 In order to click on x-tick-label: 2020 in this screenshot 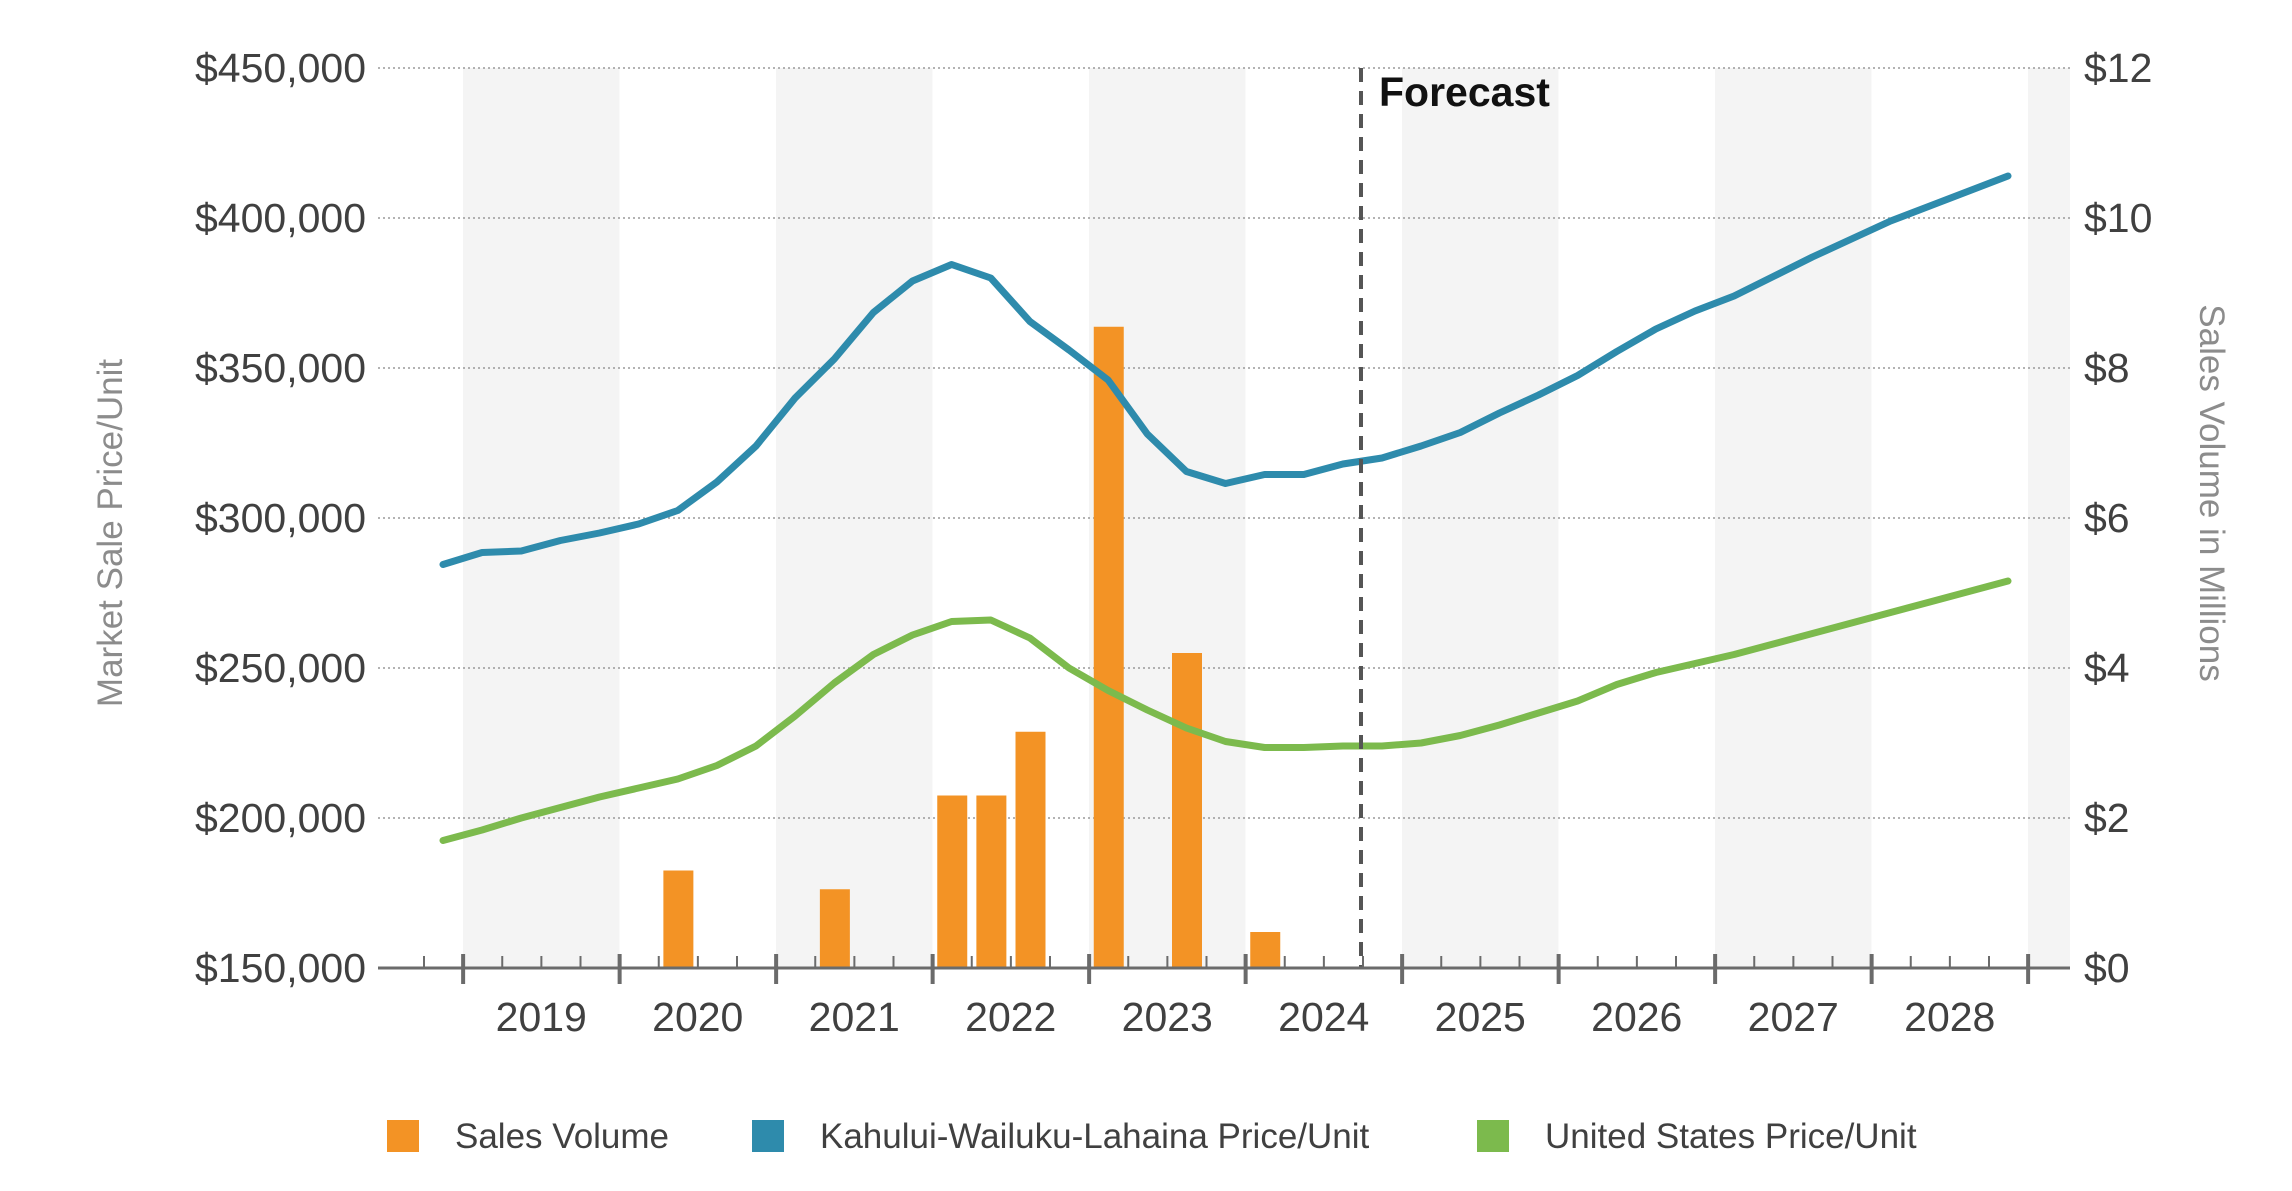, I will do `click(697, 1017)`.